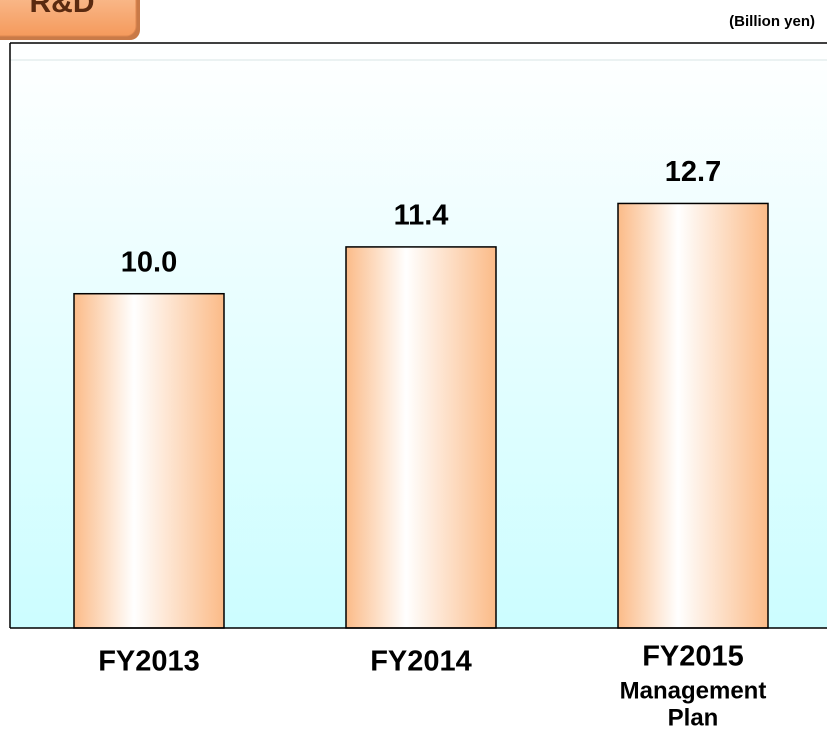  I want to click on category-note: Management, so click(693, 690).